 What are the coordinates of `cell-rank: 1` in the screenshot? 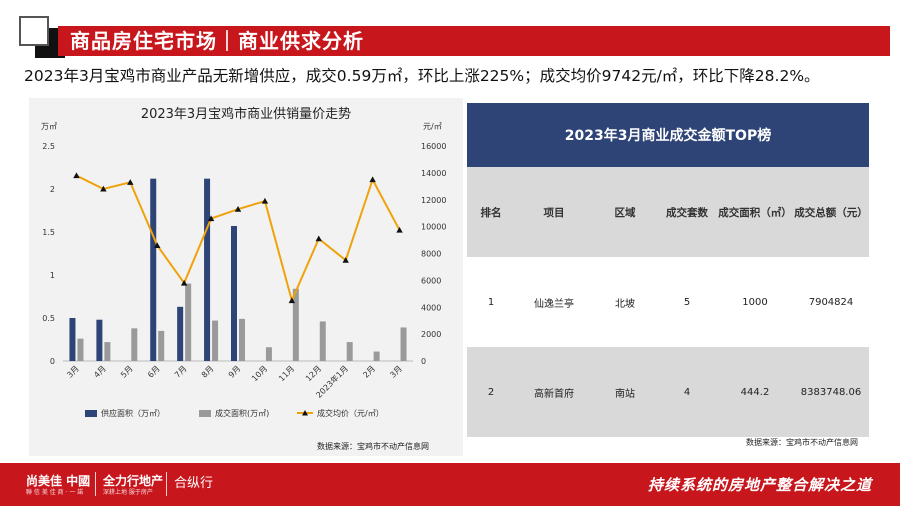 It's located at (491, 302).